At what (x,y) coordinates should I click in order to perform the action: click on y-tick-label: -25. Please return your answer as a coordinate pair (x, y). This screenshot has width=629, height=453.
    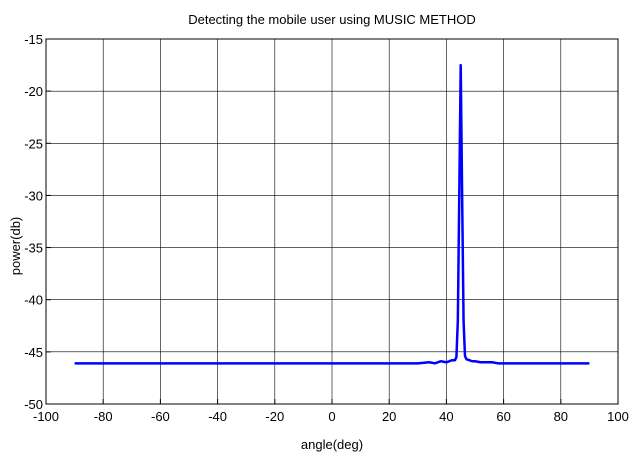
    Looking at the image, I should click on (33, 143).